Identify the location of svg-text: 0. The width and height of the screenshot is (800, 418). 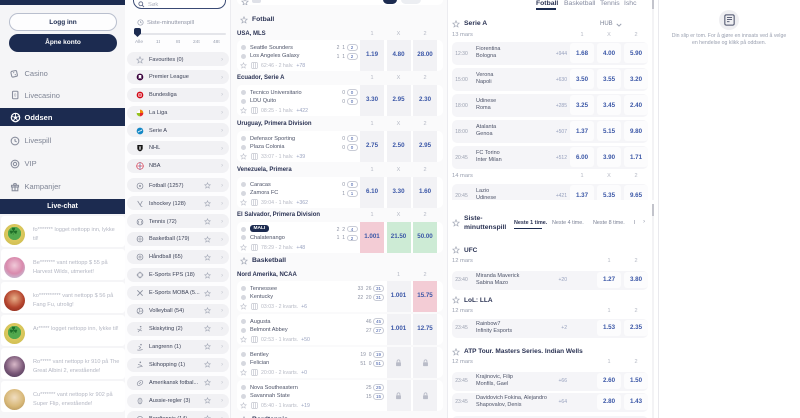
(15, 95).